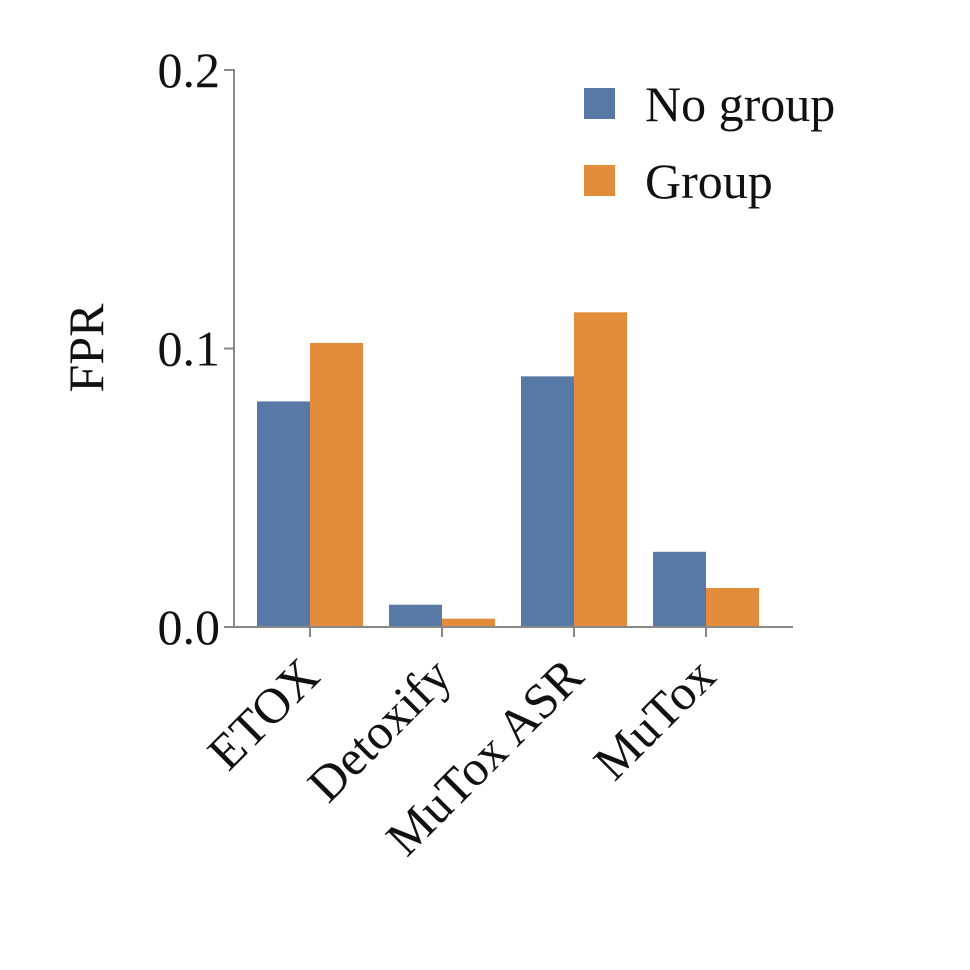 This screenshot has width=970, height=970. I want to click on x-tick-label: MuTox, so click(654, 718).